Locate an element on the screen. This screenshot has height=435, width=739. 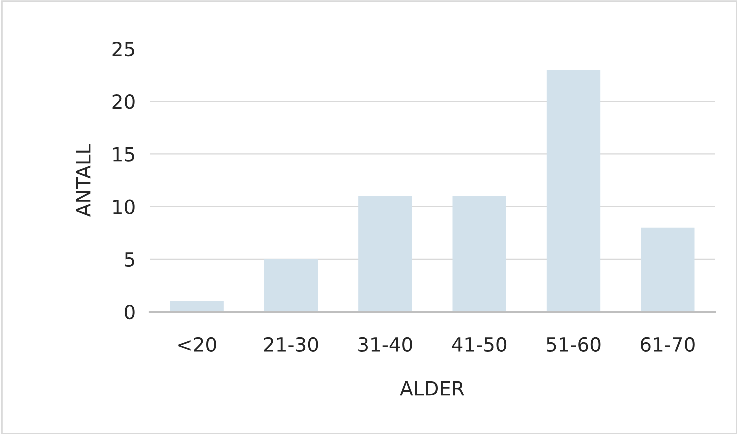
x-tick-label: <20 is located at coordinates (197, 344).